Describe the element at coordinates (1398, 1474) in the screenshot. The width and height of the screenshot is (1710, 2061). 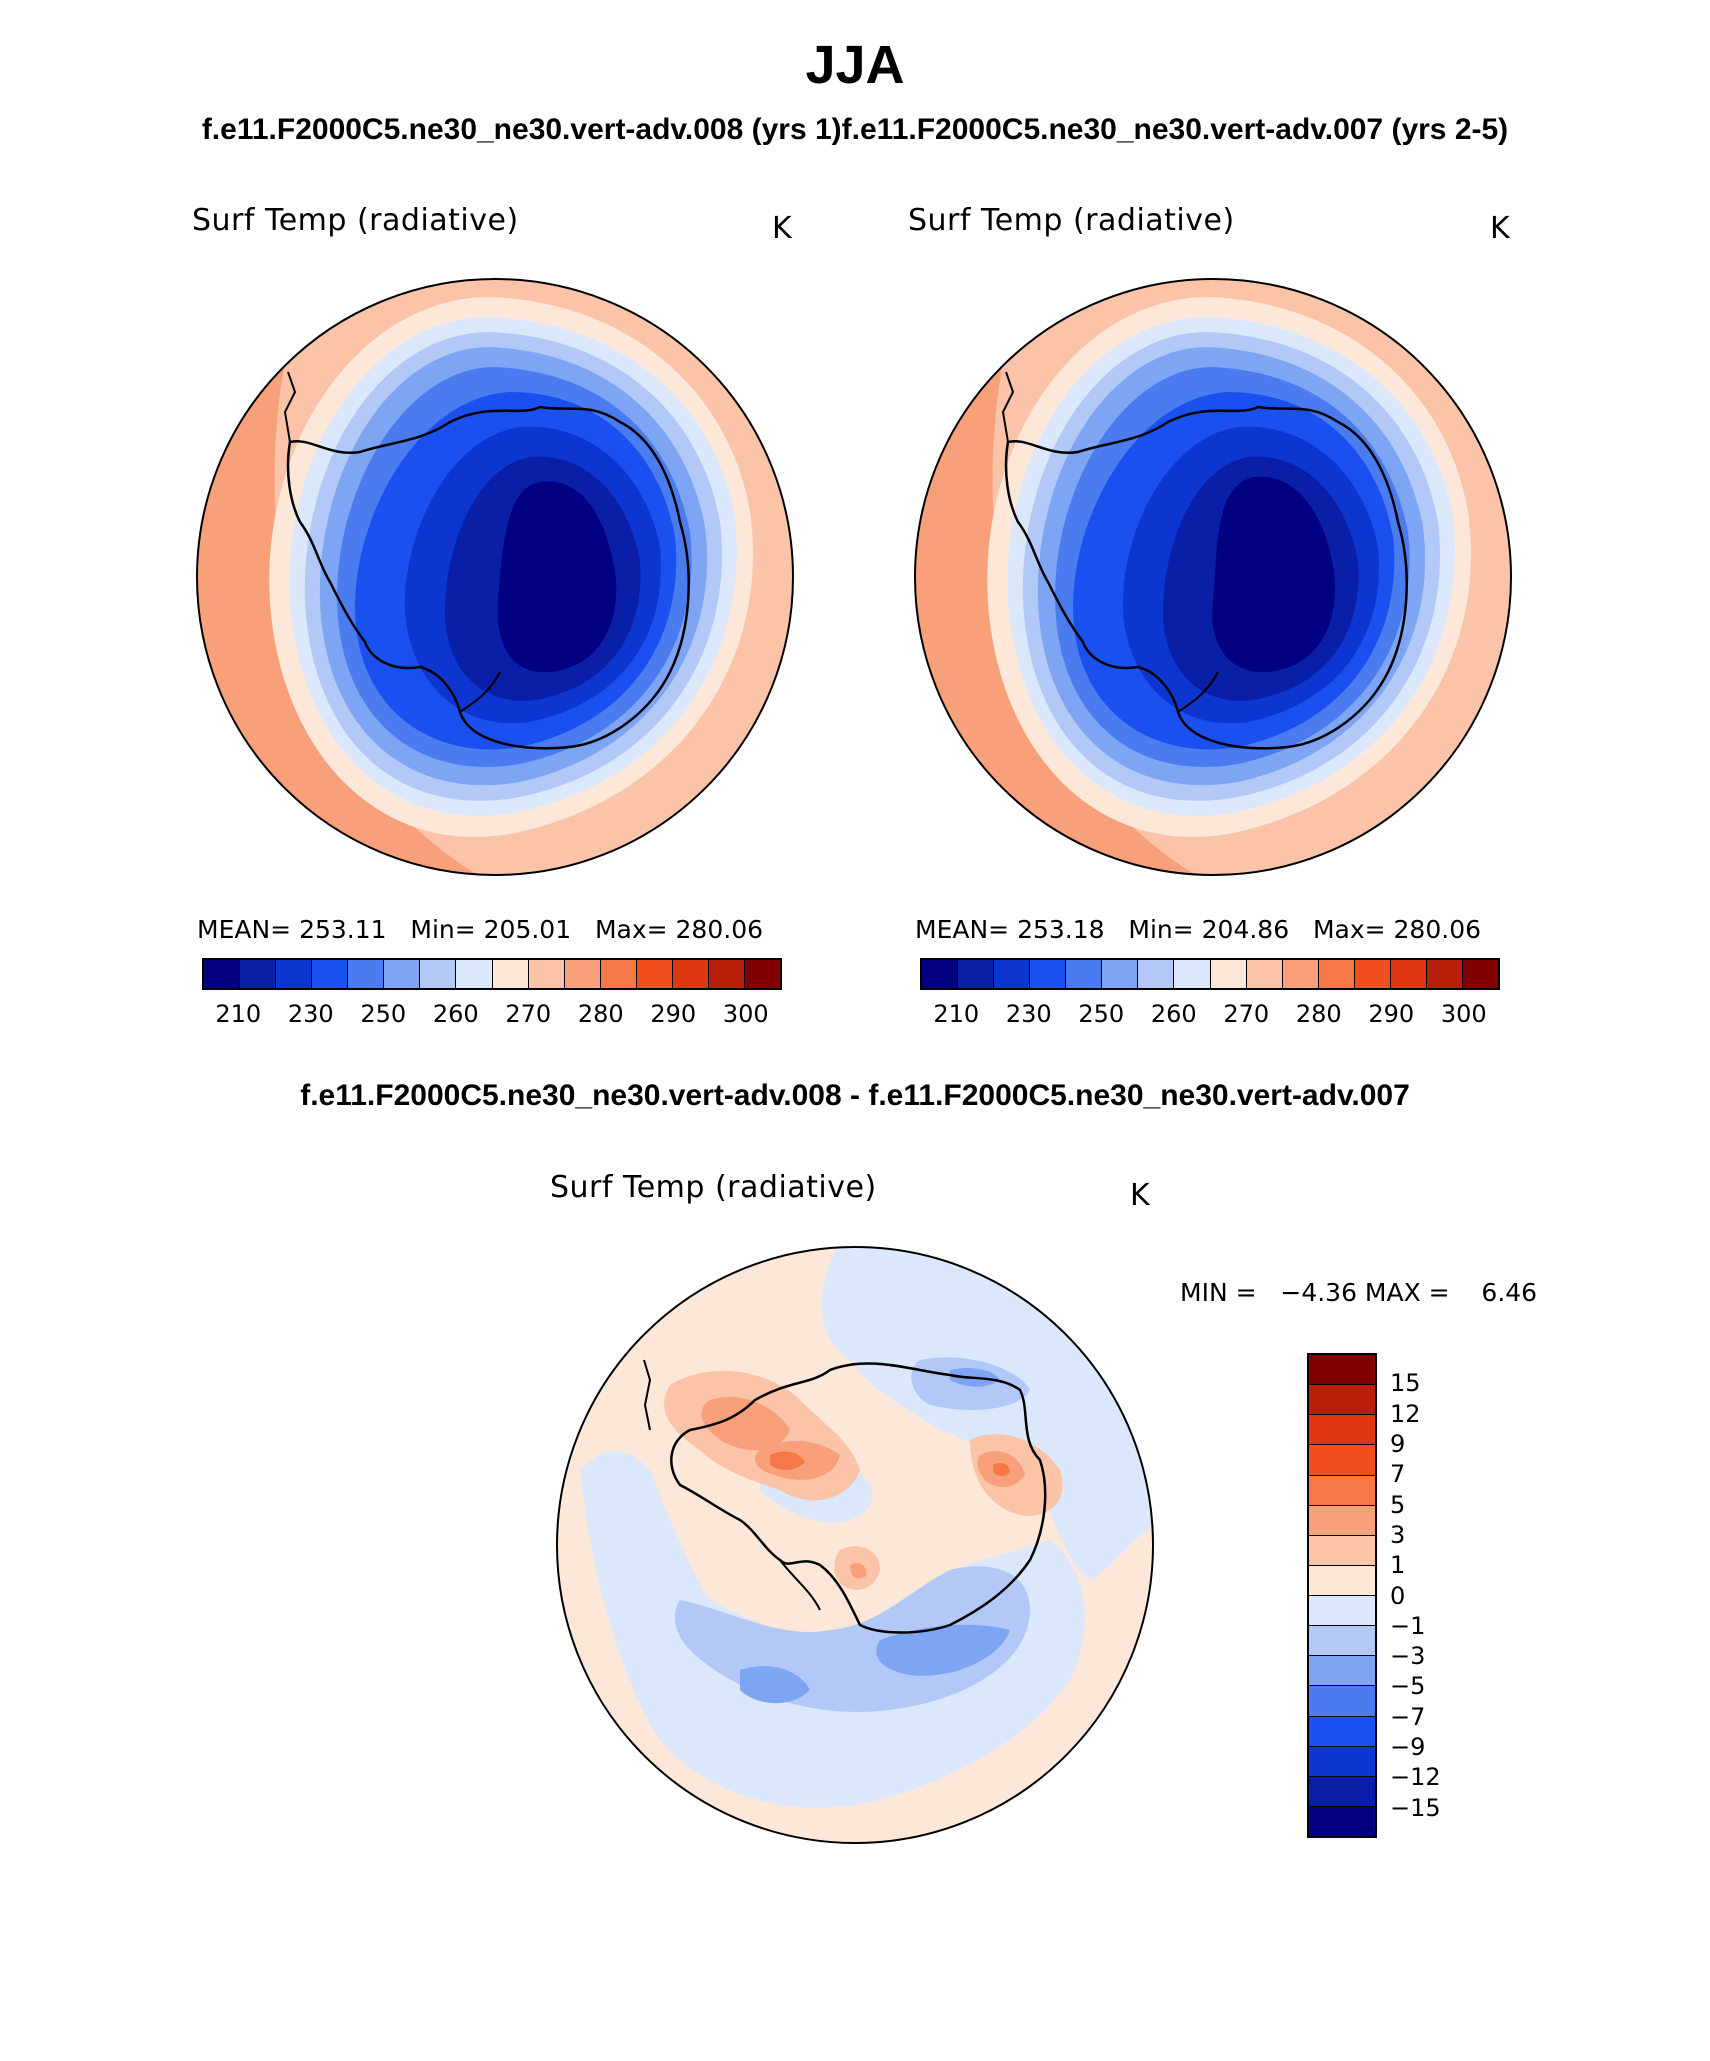
I see `colorbar-tick-label: 7` at that location.